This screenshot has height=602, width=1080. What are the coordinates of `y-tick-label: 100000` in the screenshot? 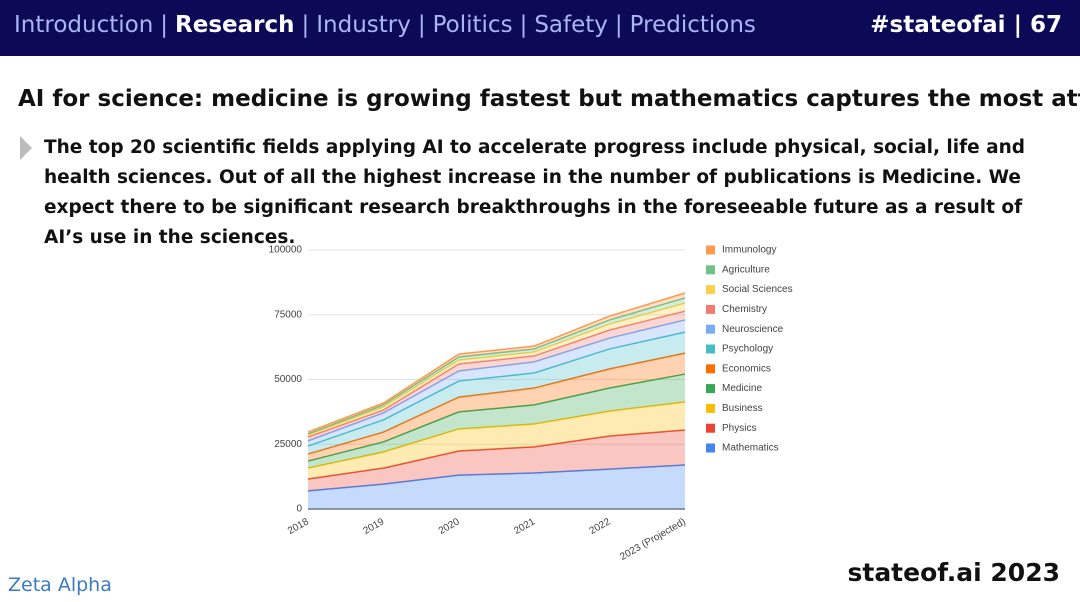 It's located at (286, 250).